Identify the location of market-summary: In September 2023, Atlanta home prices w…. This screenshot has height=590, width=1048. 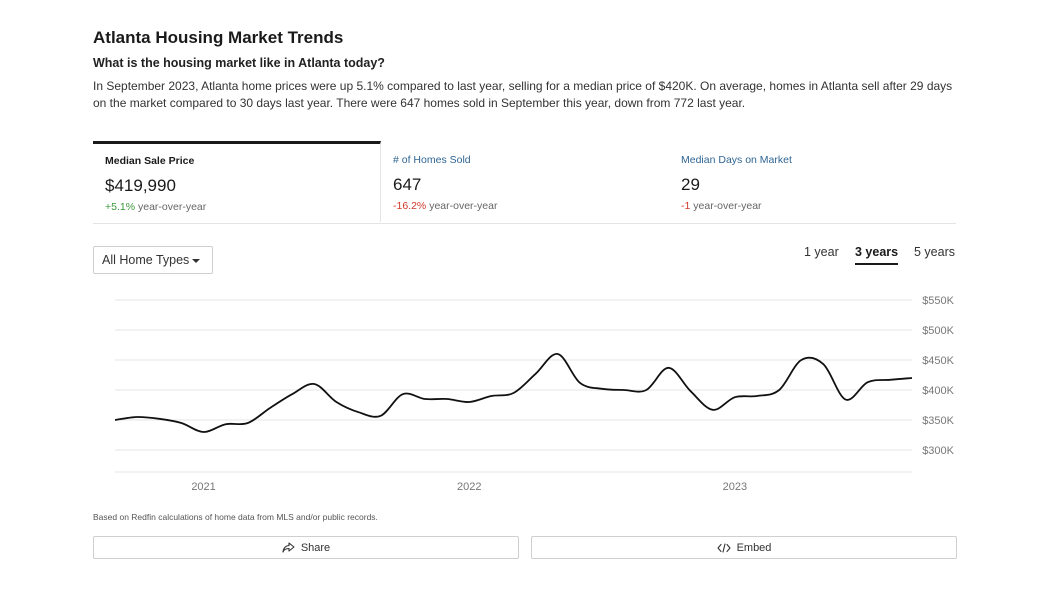
(523, 94).